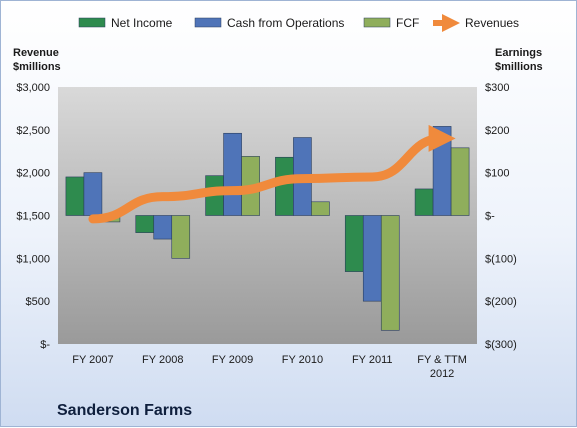 The height and width of the screenshot is (428, 577). Describe the element at coordinates (442, 360) in the screenshot. I see `category-label: FY & TTM` at that location.